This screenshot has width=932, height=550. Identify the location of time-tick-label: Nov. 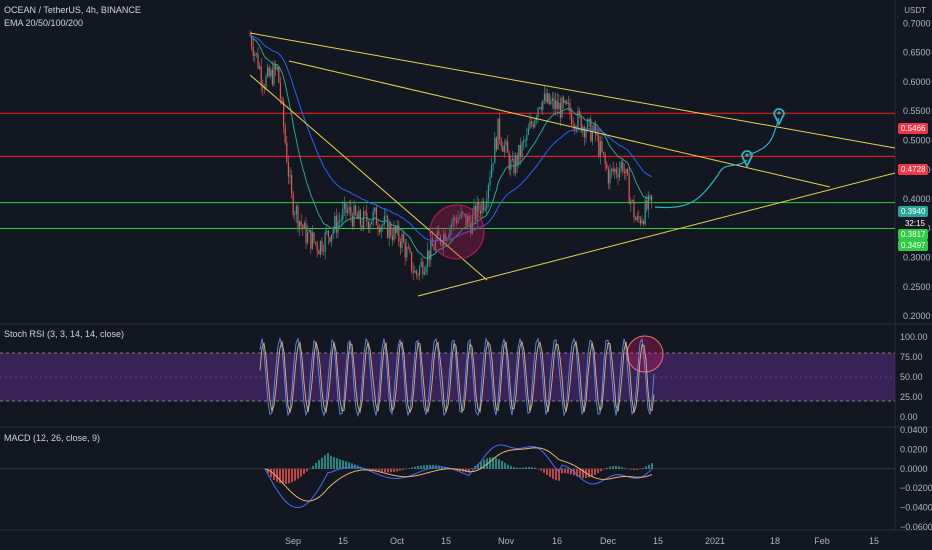
(506, 541).